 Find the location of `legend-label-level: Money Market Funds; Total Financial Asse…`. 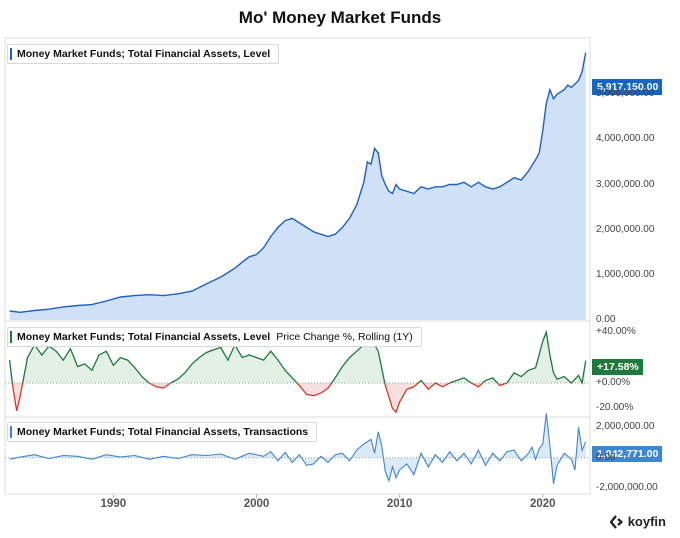

legend-label-level: Money Market Funds; Total Financial Asse… is located at coordinates (144, 54).